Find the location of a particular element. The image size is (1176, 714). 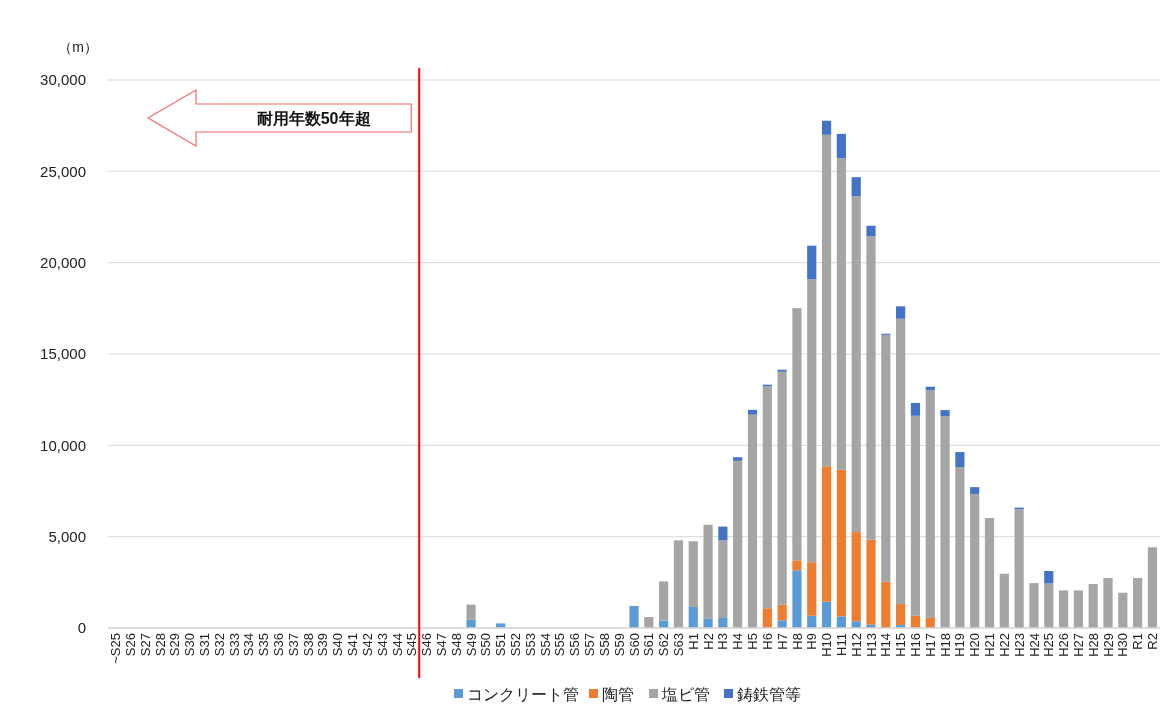

x-tick-label: H6 is located at coordinates (767, 641).